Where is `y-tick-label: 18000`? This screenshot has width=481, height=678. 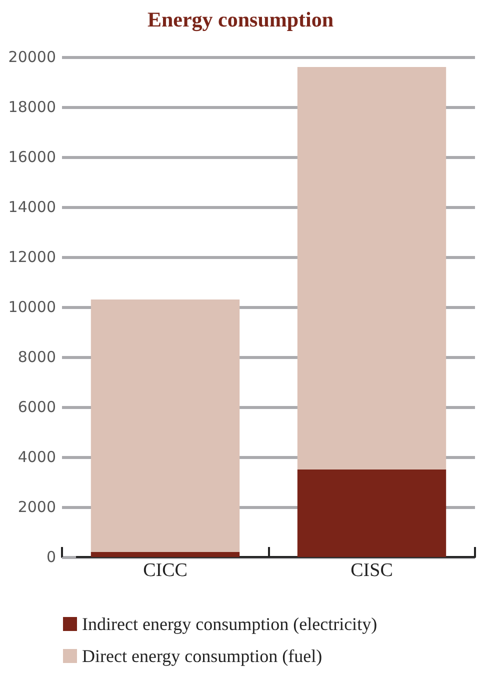
y-tick-label: 18000 is located at coordinates (32, 107).